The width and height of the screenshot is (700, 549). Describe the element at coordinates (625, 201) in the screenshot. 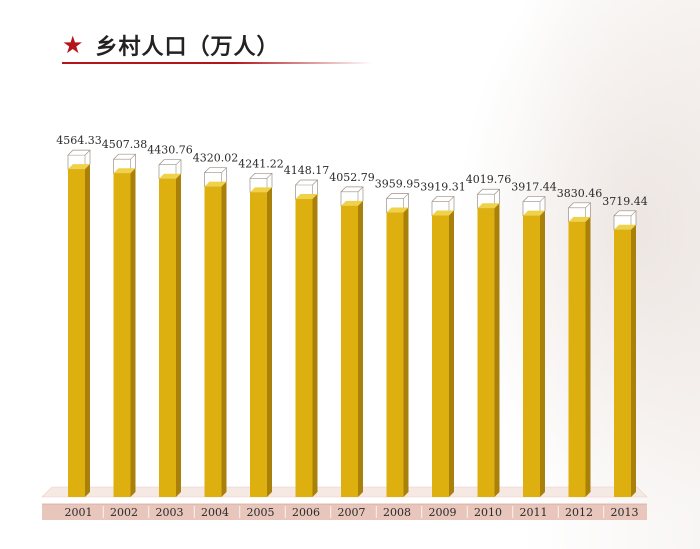

I see `value-label: 3719.44` at that location.